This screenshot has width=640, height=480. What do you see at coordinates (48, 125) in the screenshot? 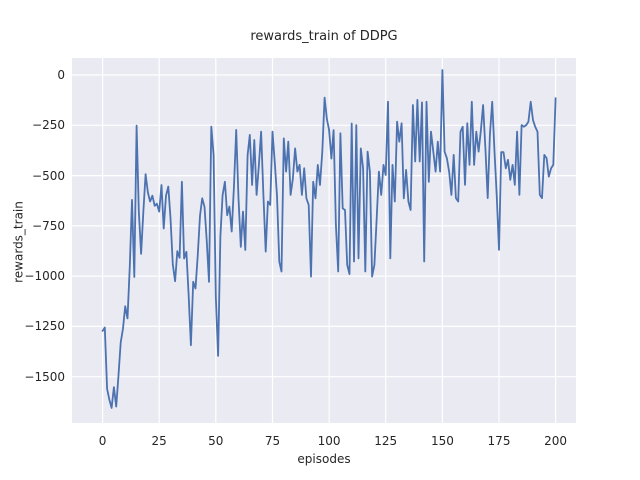
I see `y-tick-label: −250` at bounding box center [48, 125].